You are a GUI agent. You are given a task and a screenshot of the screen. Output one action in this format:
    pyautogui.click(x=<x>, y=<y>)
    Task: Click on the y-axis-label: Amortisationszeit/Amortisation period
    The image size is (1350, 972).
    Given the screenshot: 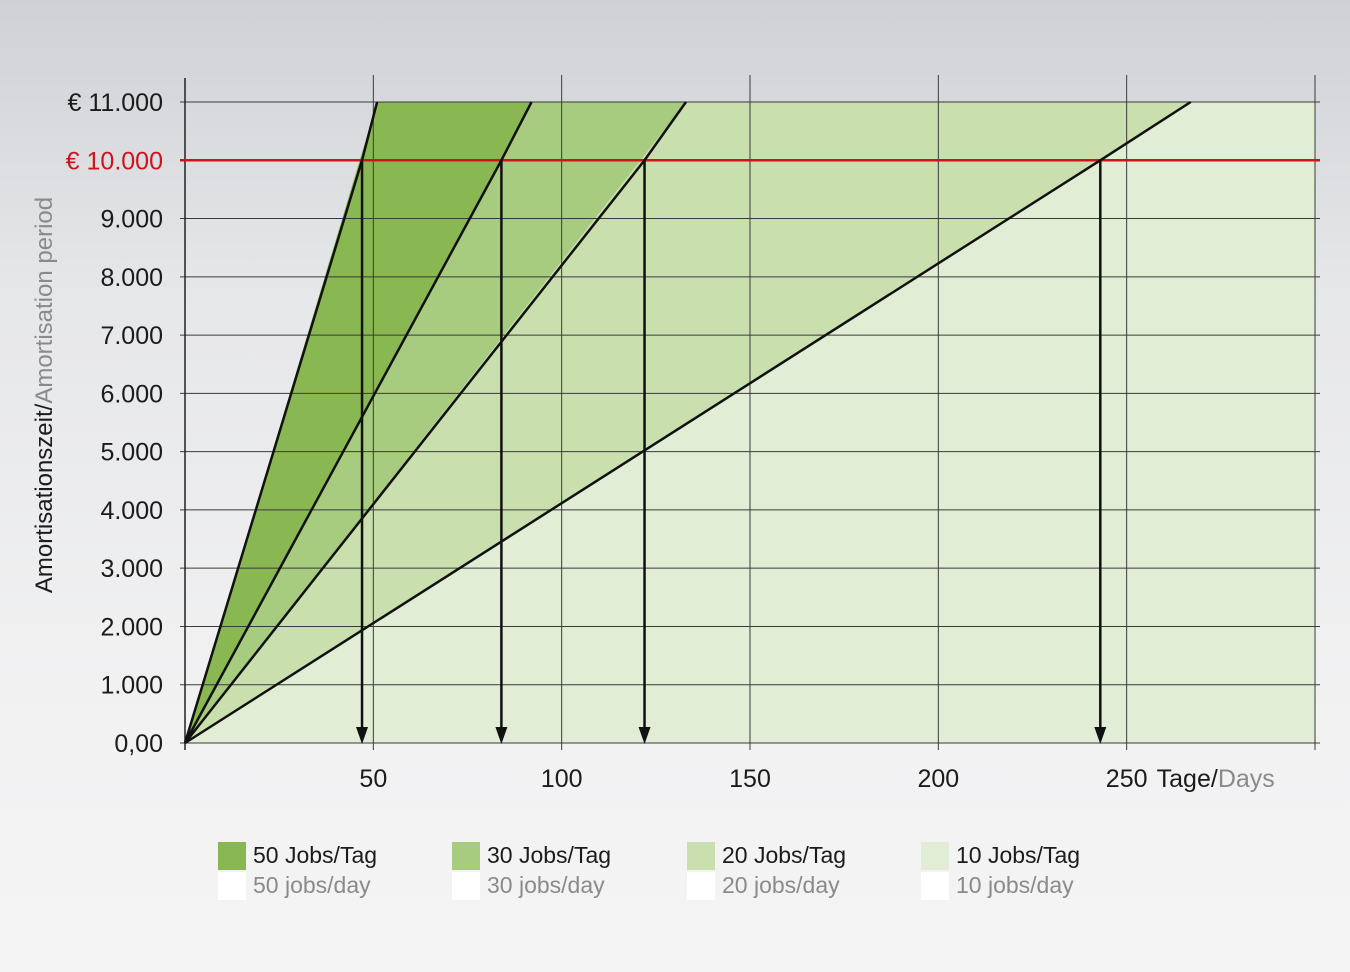 What is the action you would take?
    pyautogui.click(x=44, y=395)
    